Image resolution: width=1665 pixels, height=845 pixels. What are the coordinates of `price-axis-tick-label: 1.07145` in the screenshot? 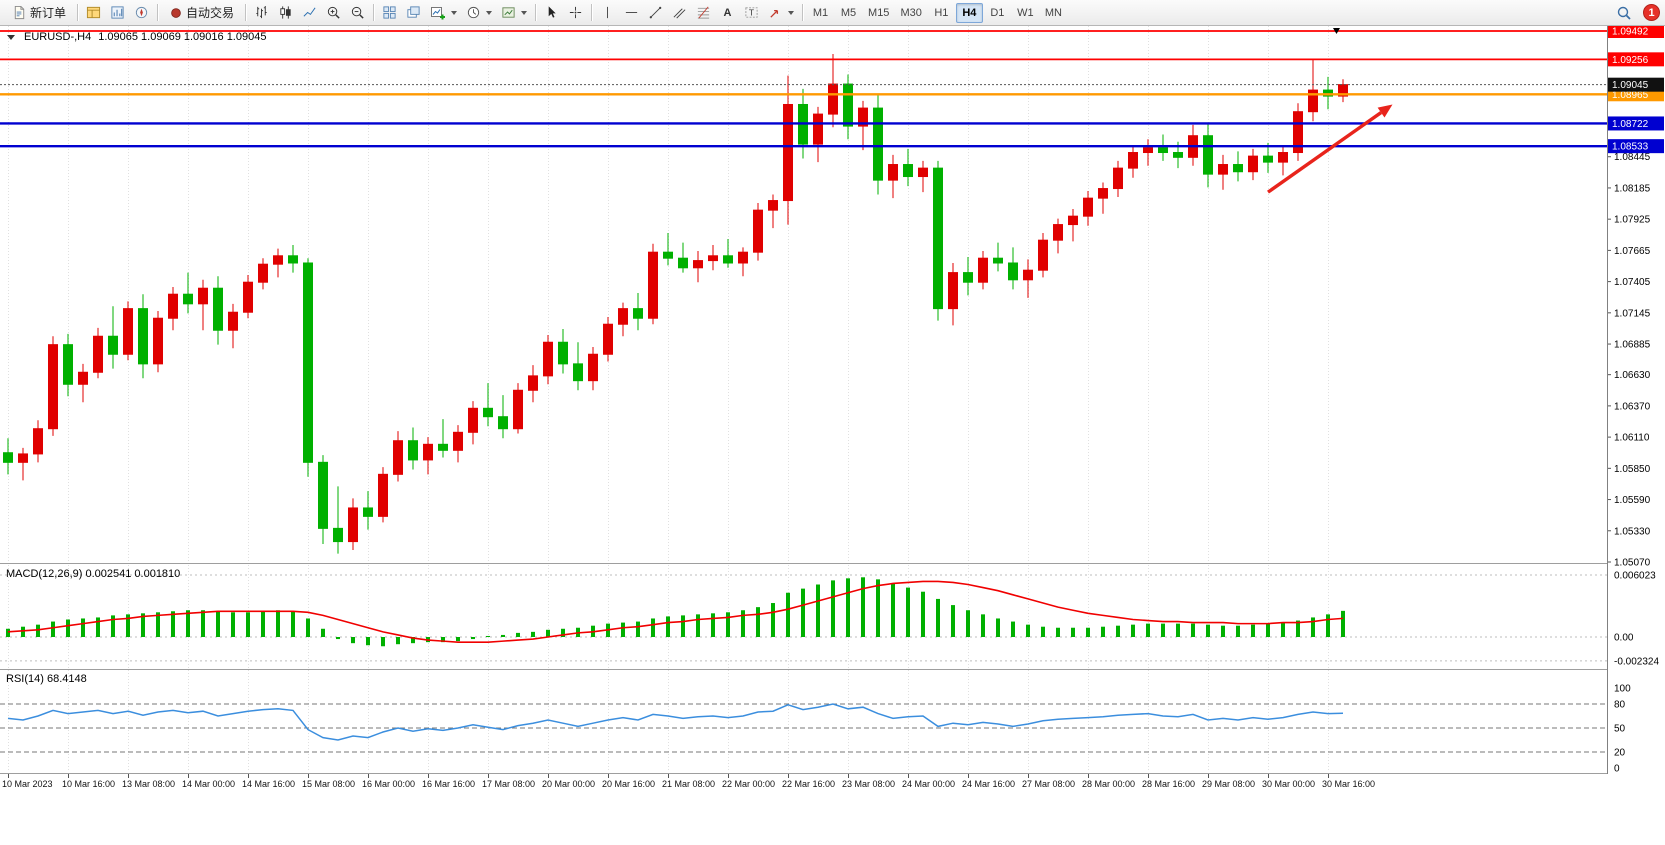 It's located at (1632, 313).